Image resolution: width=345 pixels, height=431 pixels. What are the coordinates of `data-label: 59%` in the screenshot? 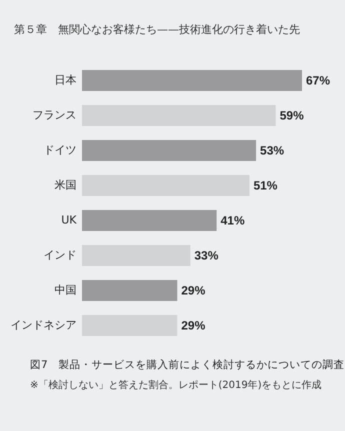 It's located at (292, 115).